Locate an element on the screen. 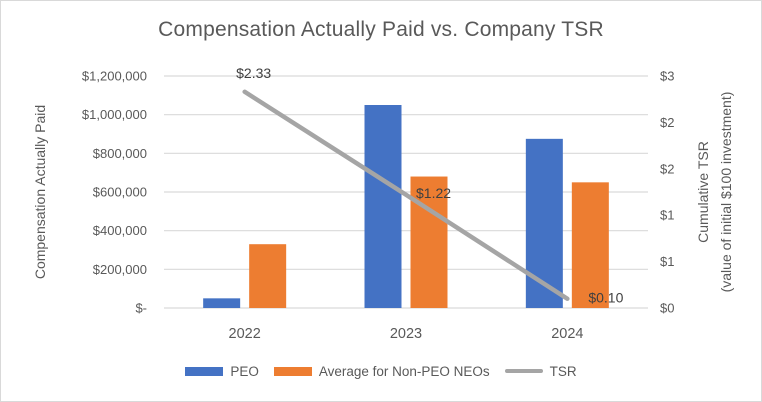 This screenshot has width=762, height=402. tsr-data-label-2024: $0.10 is located at coordinates (605, 298).